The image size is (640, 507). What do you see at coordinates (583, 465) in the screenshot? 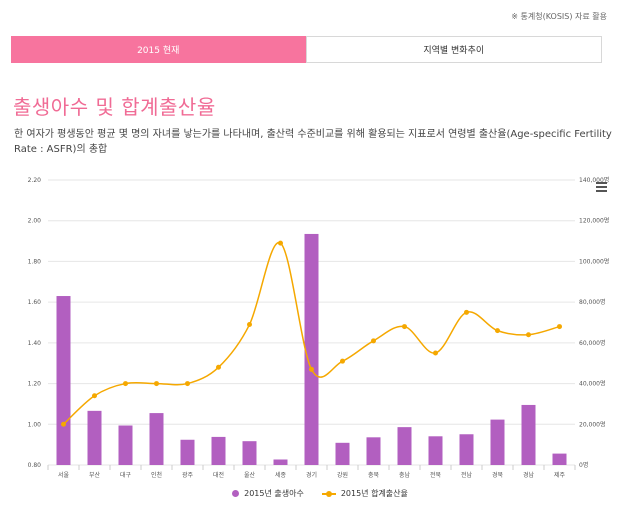
I see `y-right-tick-label: 0명` at bounding box center [583, 465].